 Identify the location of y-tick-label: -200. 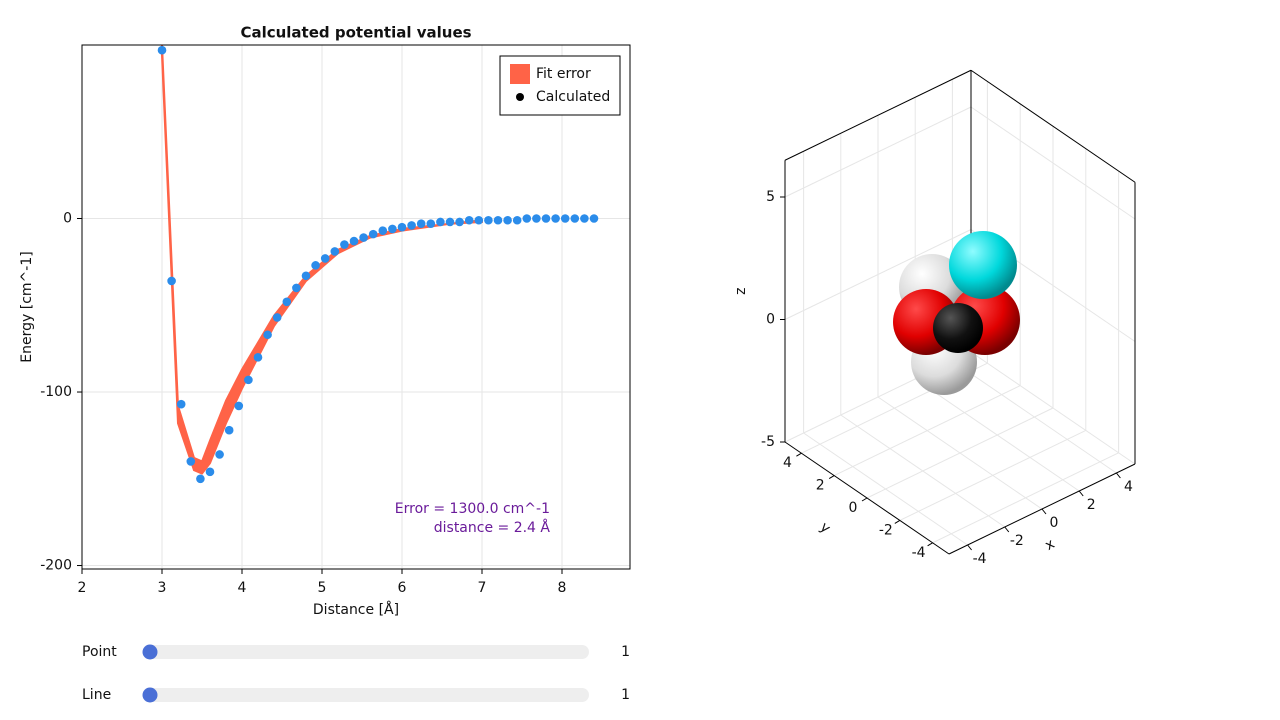
(56, 566).